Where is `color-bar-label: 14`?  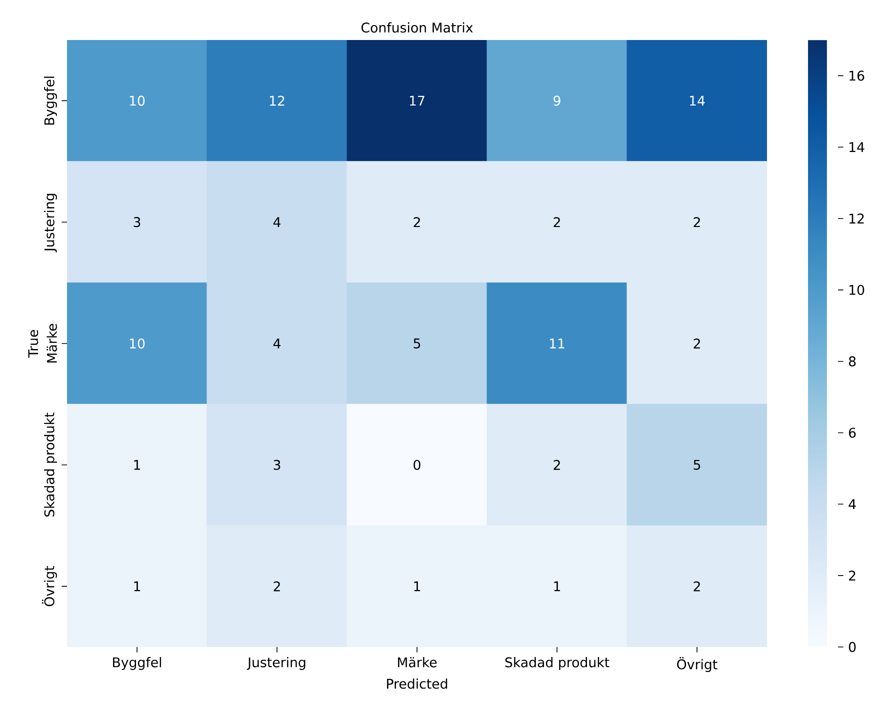 color-bar-label: 14 is located at coordinates (857, 147).